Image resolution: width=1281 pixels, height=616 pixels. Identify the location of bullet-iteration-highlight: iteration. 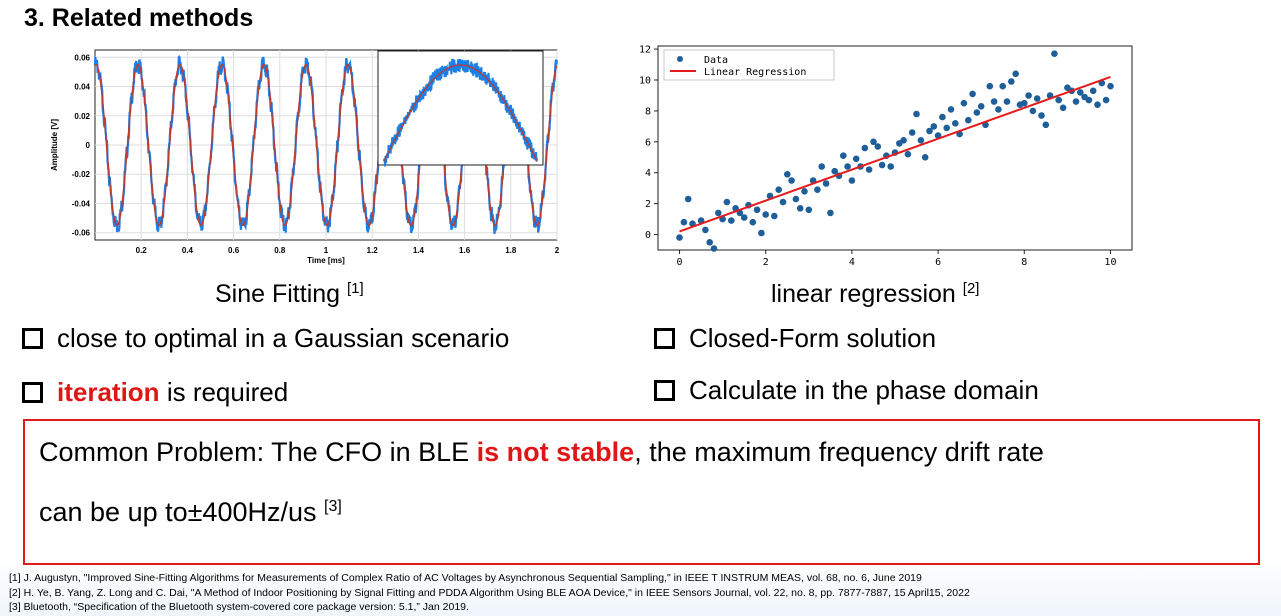
(108, 392).